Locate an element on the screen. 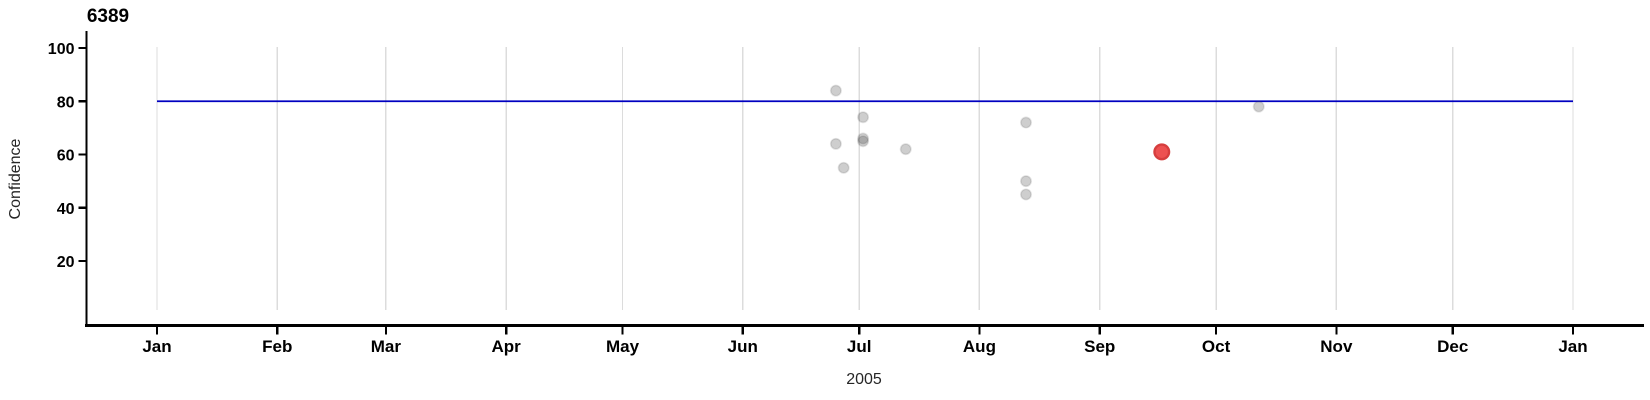  y-tick-label: 20 is located at coordinates (66, 262).